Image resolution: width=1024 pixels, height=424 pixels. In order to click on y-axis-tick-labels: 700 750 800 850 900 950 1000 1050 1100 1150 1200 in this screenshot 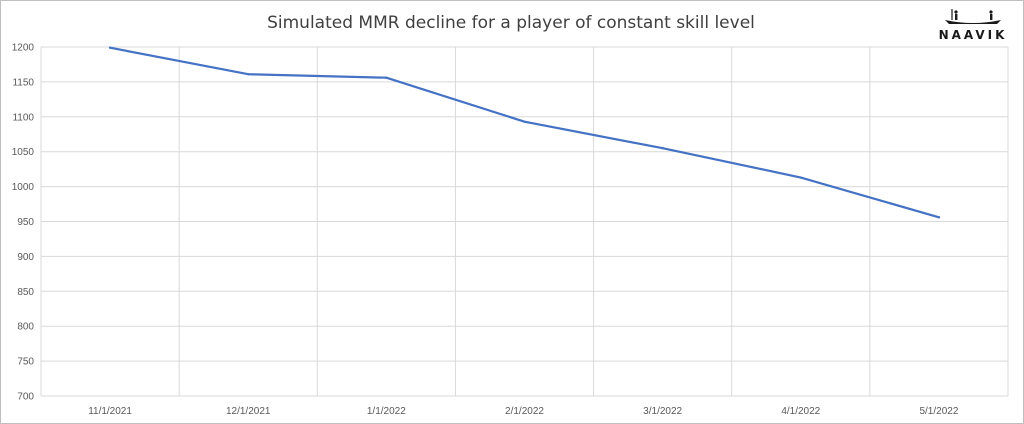, I will do `click(23, 223)`.